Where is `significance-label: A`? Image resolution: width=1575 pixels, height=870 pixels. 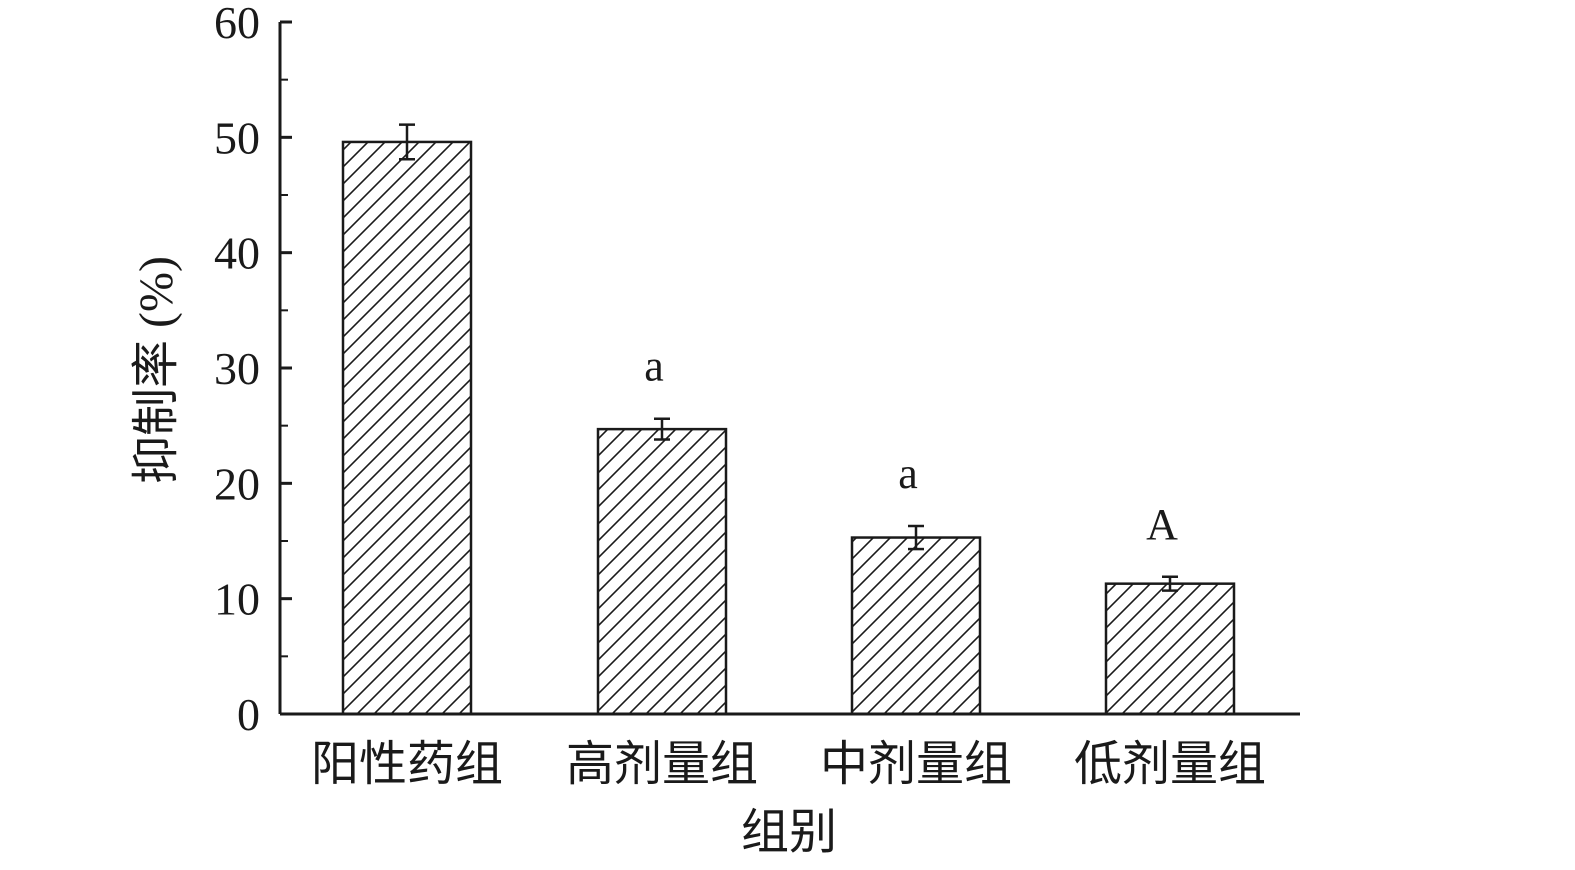 significance-label: A is located at coordinates (1162, 524).